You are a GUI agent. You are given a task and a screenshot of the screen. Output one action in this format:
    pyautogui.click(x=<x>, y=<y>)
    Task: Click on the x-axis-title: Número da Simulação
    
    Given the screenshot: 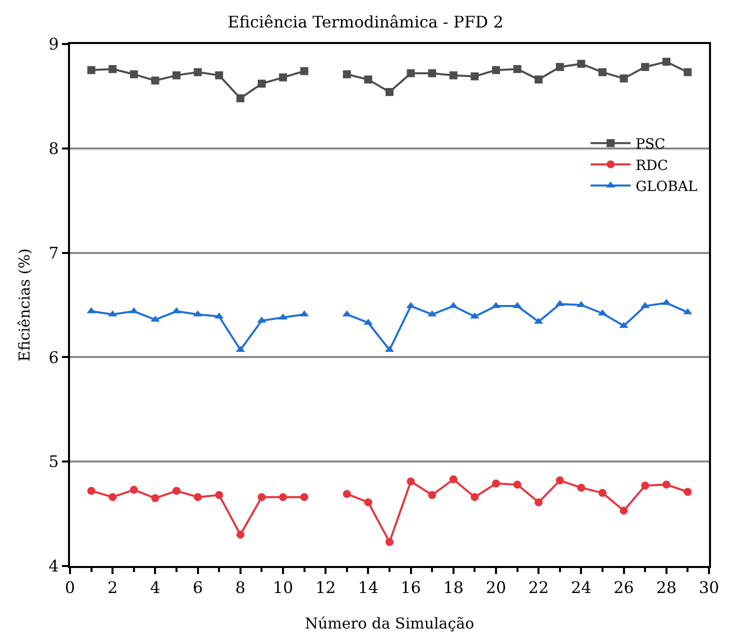 What is the action you would take?
    pyautogui.click(x=389, y=623)
    